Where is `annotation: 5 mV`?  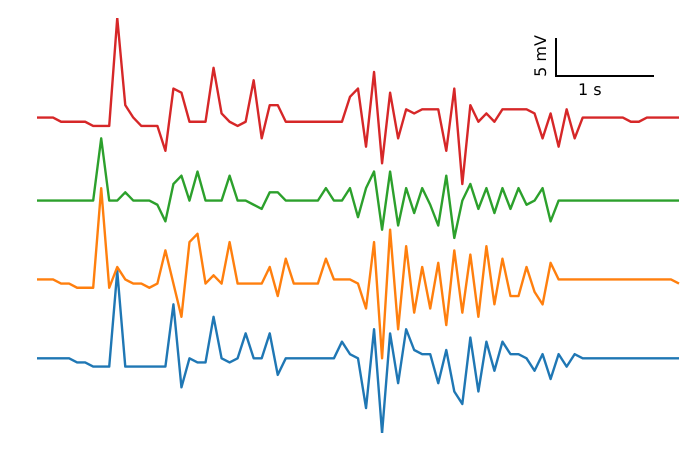
annotation: 5 mV is located at coordinates (540, 56).